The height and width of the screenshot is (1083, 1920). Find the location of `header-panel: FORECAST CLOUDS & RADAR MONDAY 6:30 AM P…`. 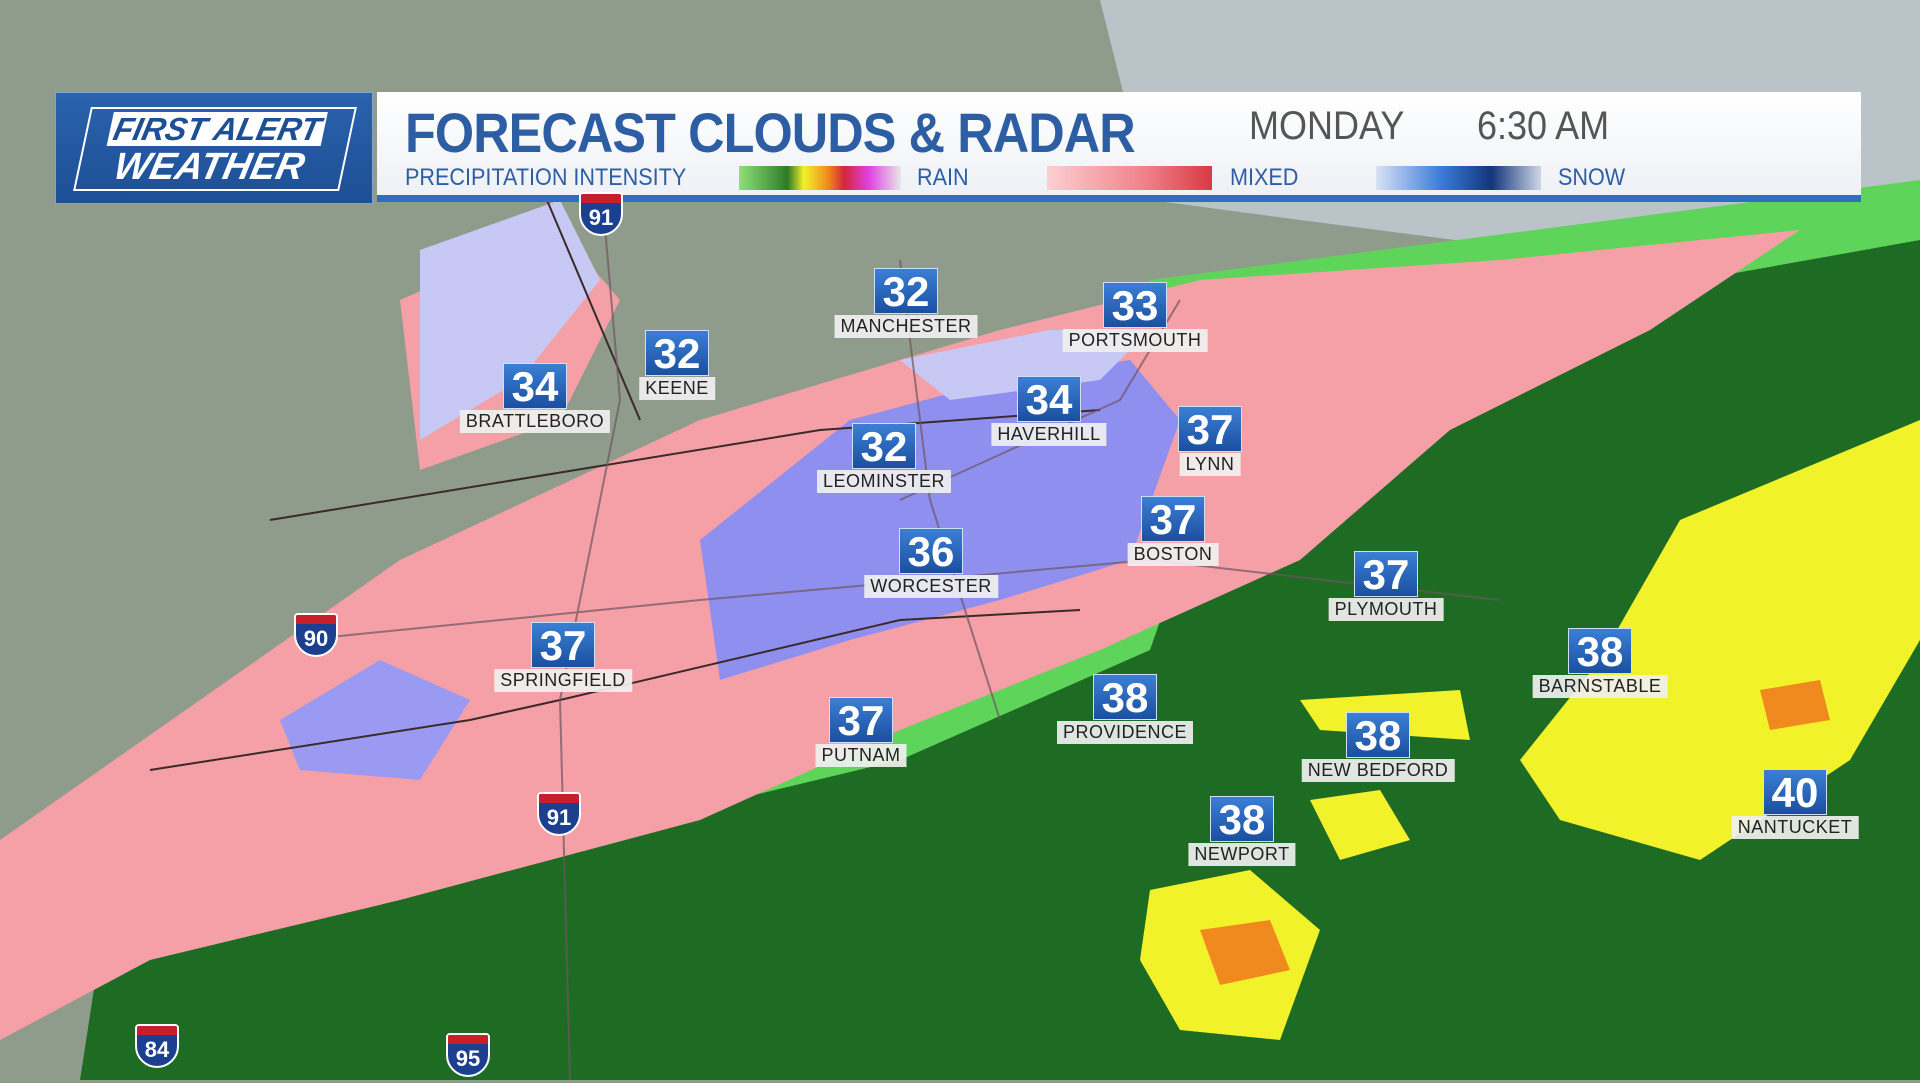

header-panel: FORECAST CLOUDS & RADAR MONDAY 6:30 AM P… is located at coordinates (1119, 147).